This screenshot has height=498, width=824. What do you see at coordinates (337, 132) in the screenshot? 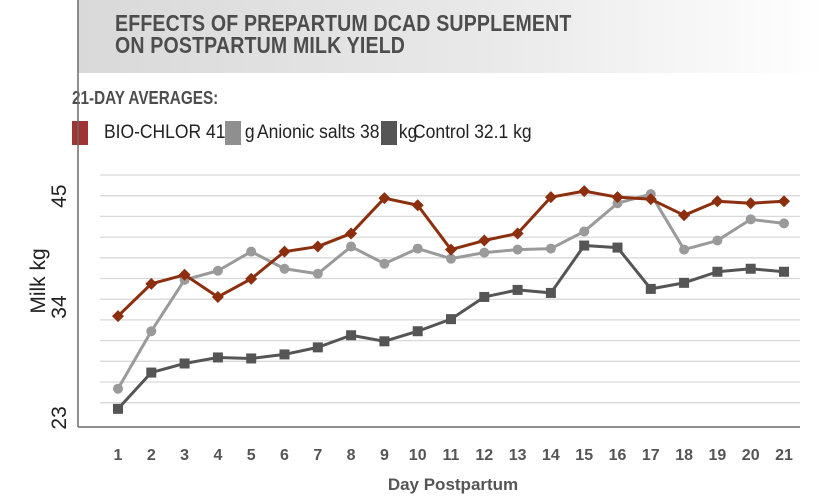
I see `legend-label-anionic-salts: Anionic salts 38.7 kg` at bounding box center [337, 132].